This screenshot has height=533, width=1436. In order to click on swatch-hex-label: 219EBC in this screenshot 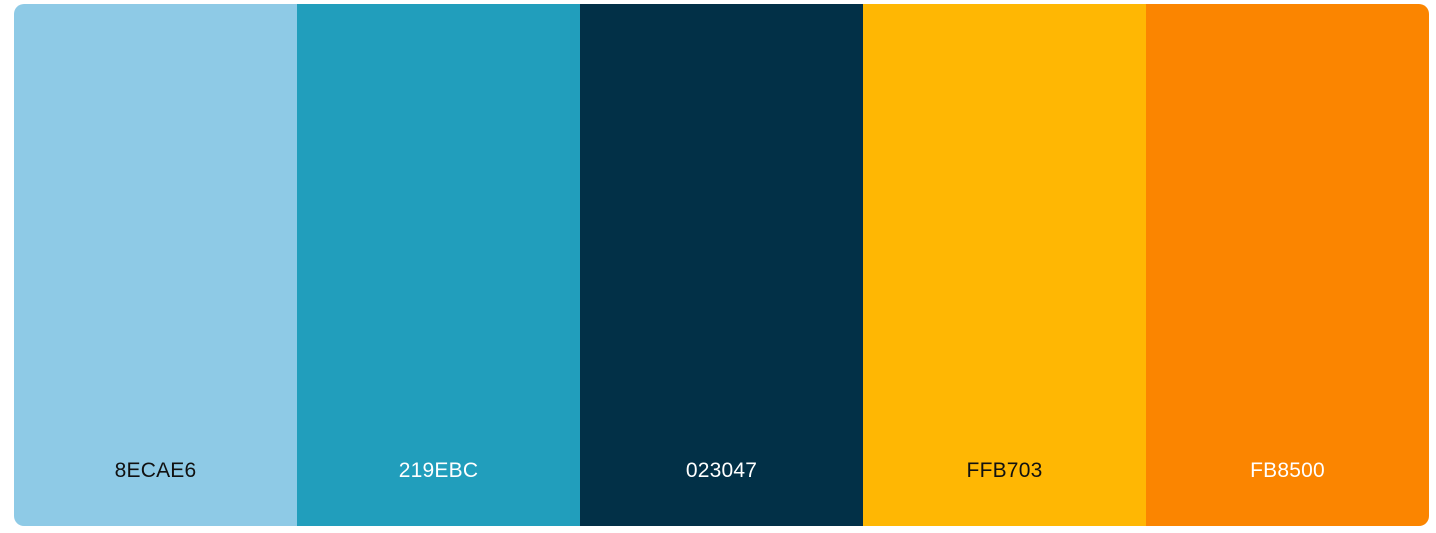, I will do `click(438, 470)`.